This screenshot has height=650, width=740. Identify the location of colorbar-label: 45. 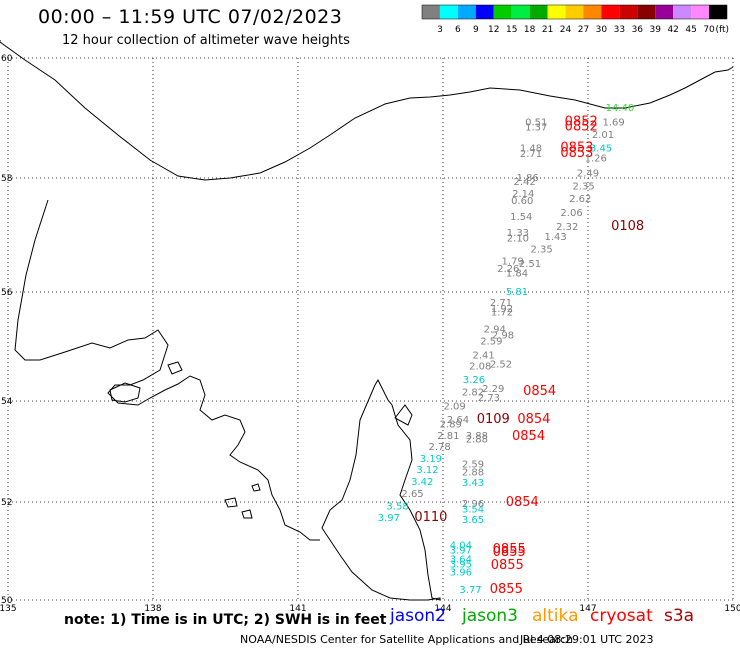
(690, 30).